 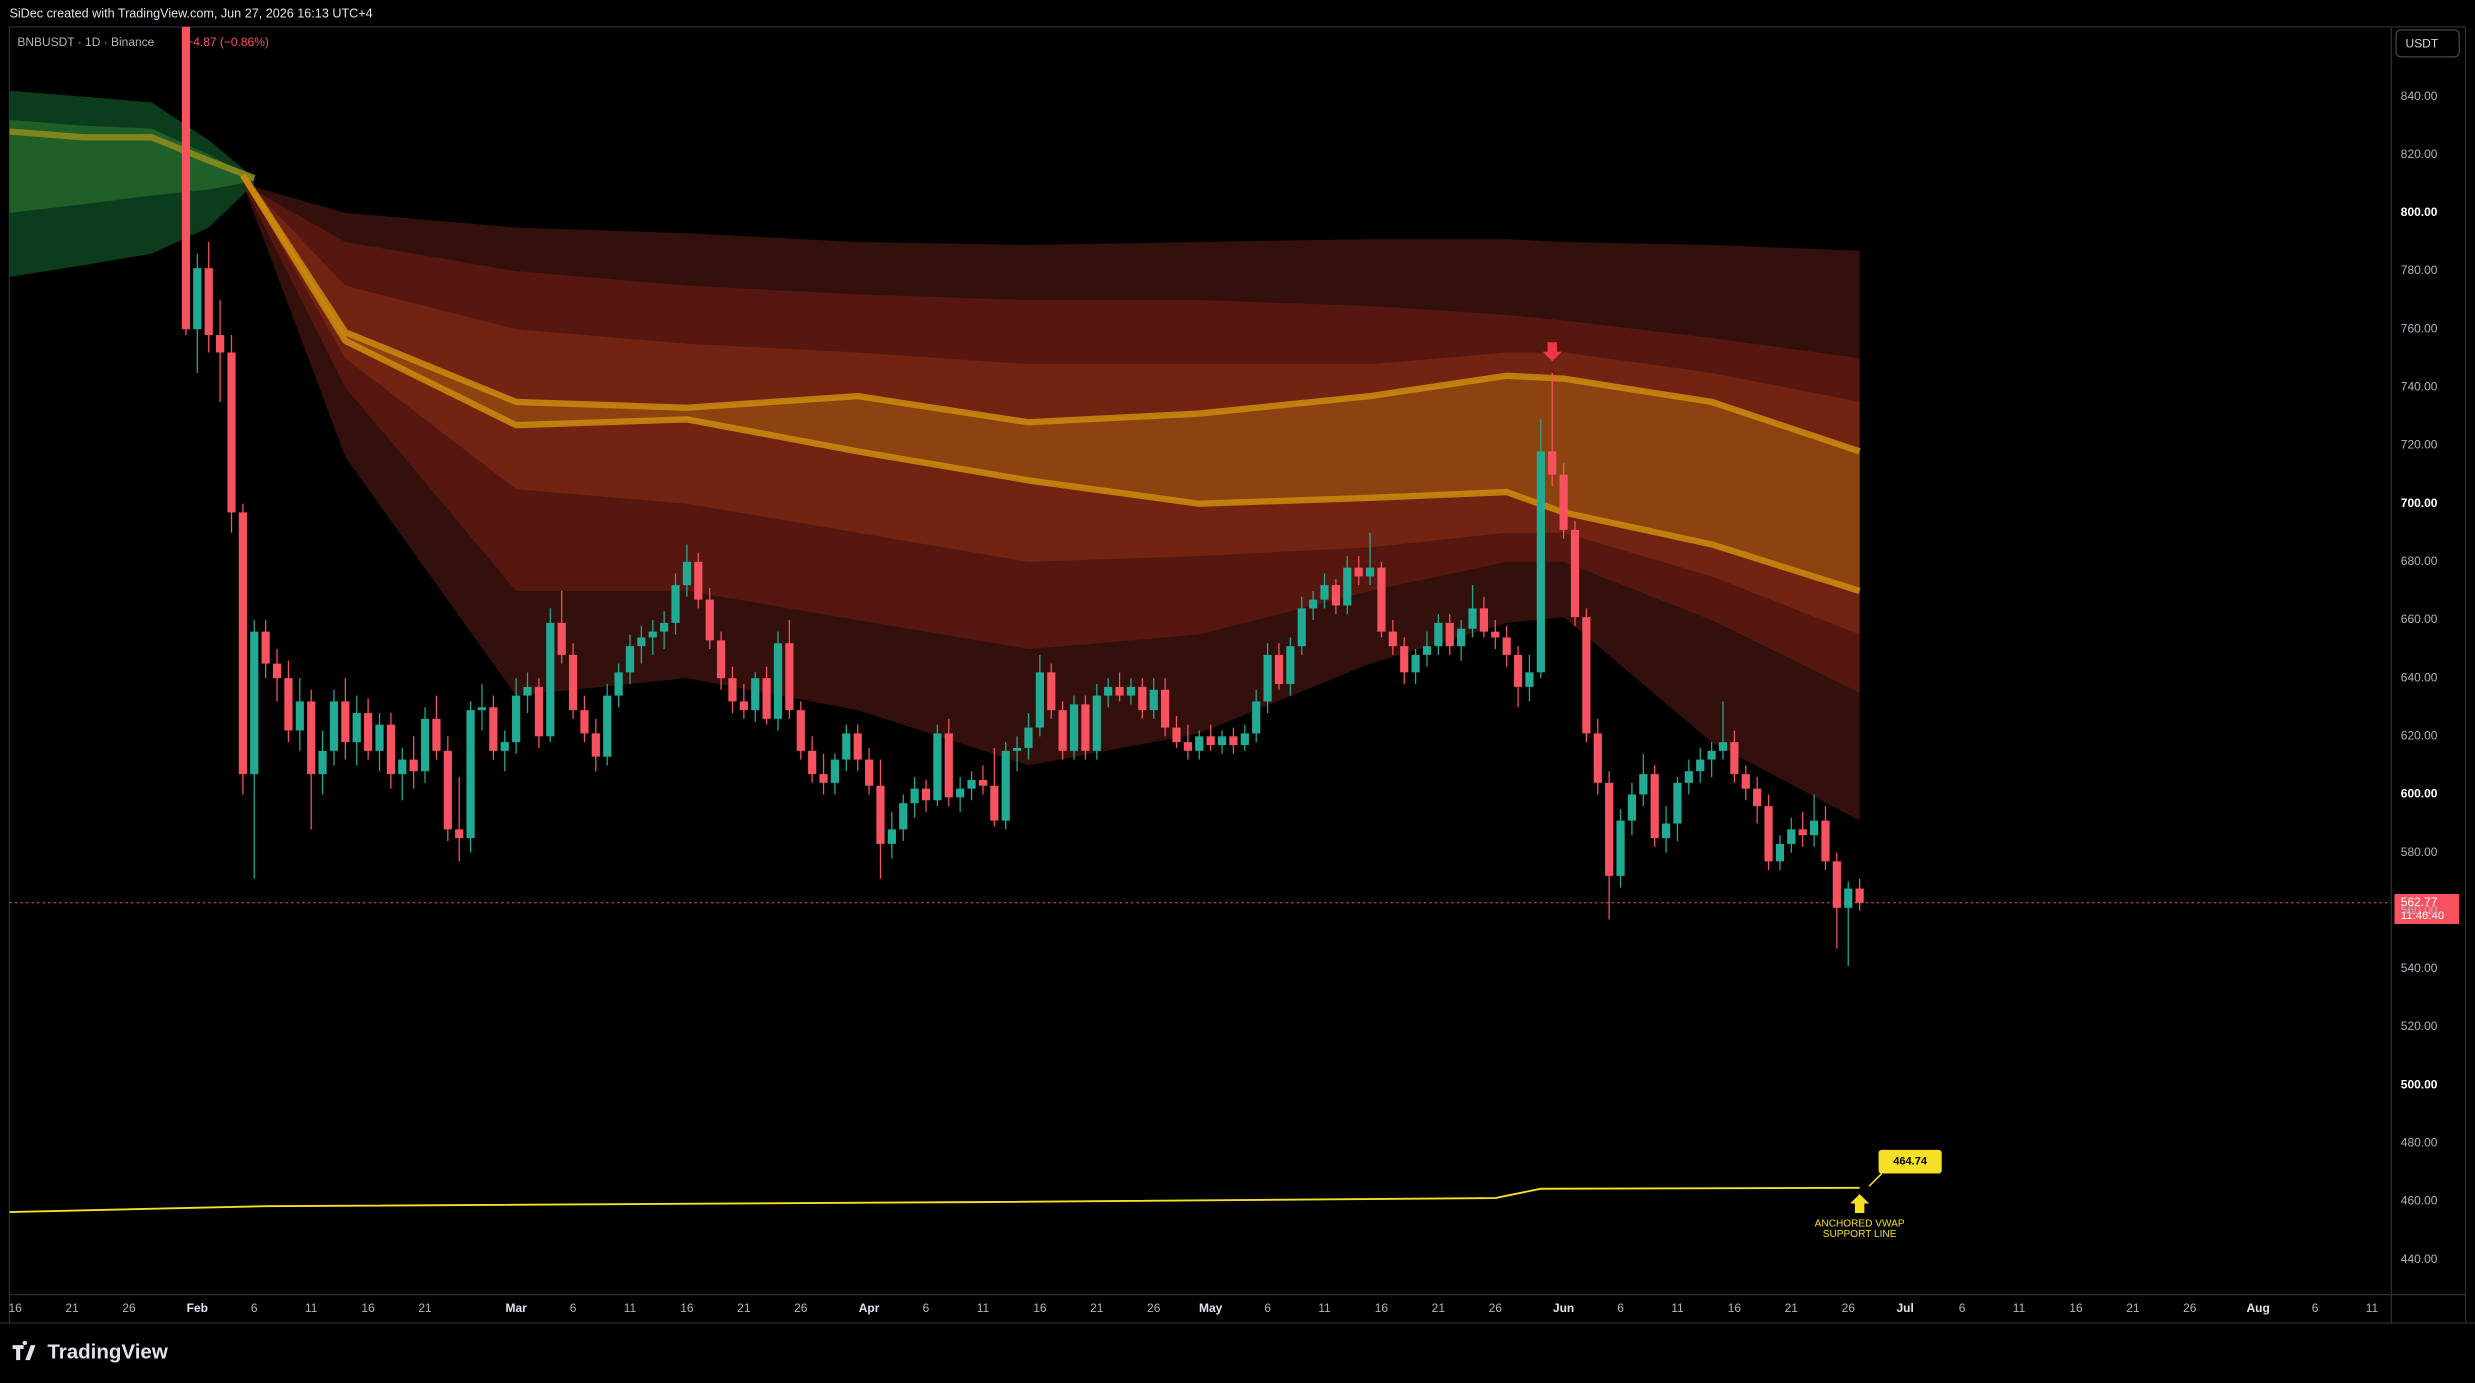 I want to click on x-tick-label: 26, so click(x=1849, y=1308).